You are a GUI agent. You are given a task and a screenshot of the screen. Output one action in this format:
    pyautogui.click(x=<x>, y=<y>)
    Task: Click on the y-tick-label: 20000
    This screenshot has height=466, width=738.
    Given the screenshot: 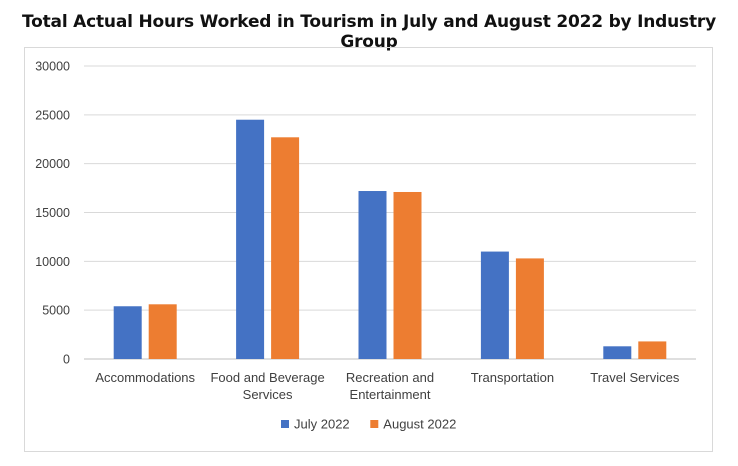 What is the action you would take?
    pyautogui.click(x=52, y=164)
    